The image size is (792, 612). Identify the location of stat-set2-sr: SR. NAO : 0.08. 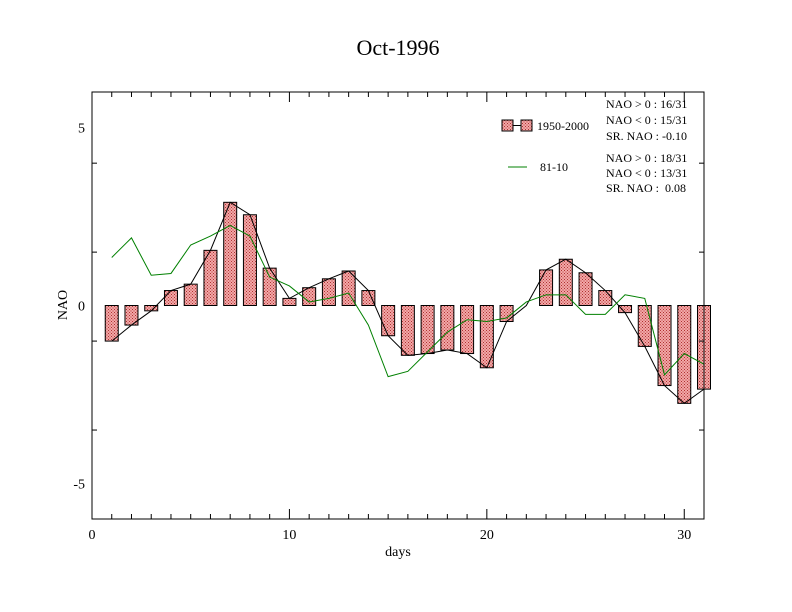
(646, 188).